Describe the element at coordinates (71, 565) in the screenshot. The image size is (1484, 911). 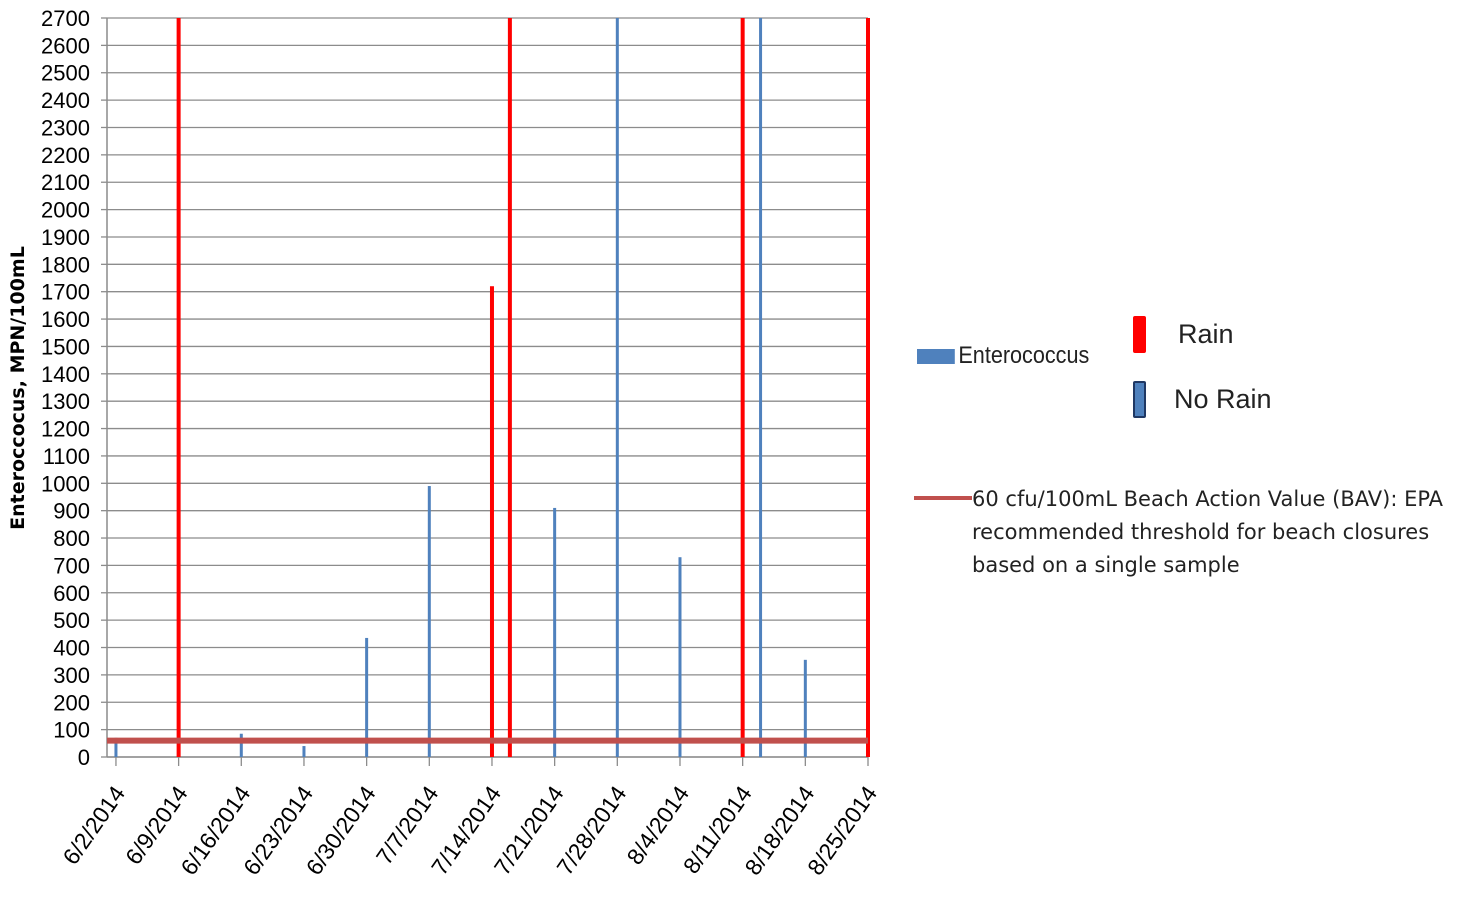
I see `y-tick-label: 700` at that location.